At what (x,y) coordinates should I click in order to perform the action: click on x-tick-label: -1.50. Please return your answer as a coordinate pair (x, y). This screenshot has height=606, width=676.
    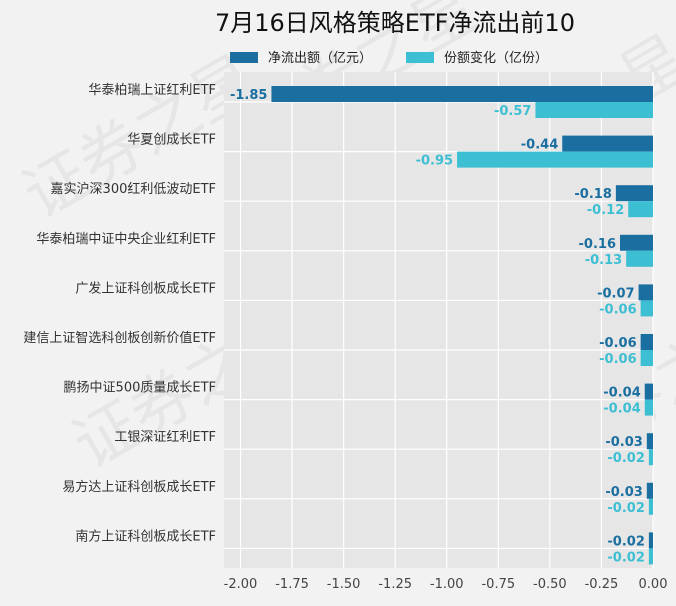
    Looking at the image, I should click on (344, 584).